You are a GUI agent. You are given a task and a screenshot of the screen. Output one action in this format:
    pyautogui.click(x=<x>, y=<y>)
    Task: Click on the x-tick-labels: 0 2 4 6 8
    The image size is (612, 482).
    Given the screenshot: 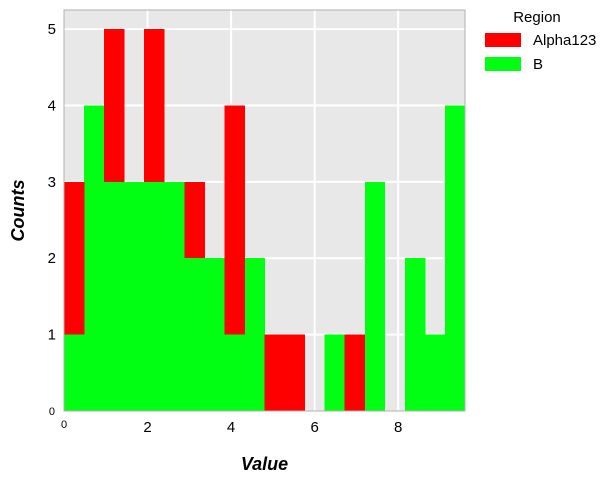 What is the action you would take?
    pyautogui.click(x=231, y=427)
    